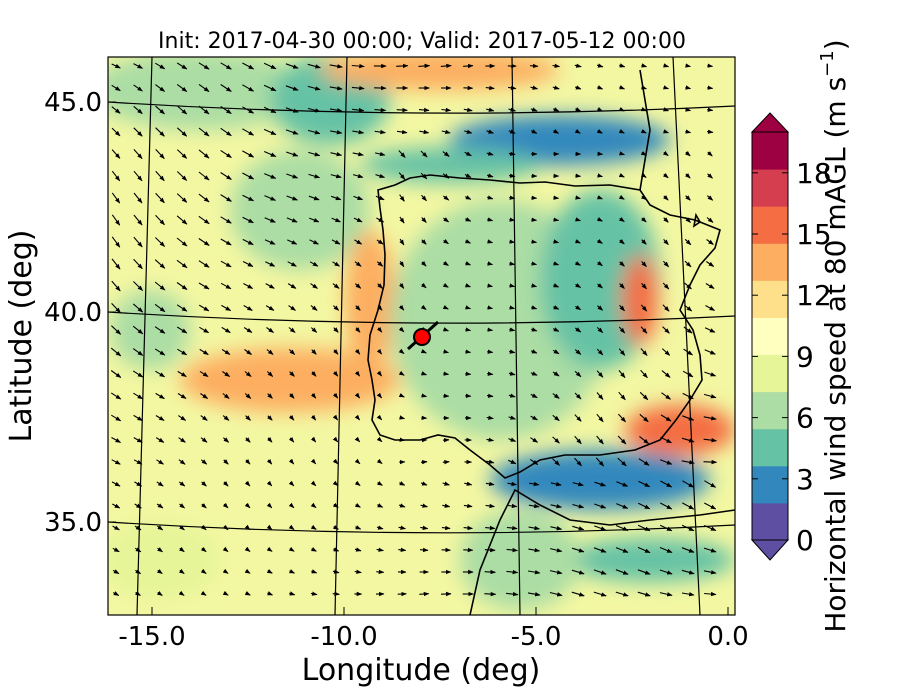 Image resolution: width=900 pixels, height=700 pixels. I want to click on x-axis-label: Longitude (deg), so click(421, 670).